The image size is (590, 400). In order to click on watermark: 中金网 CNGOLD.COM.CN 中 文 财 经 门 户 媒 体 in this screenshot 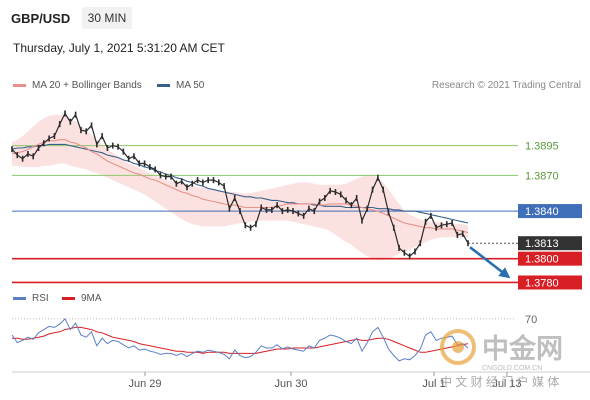, I will do `click(501, 359)`.